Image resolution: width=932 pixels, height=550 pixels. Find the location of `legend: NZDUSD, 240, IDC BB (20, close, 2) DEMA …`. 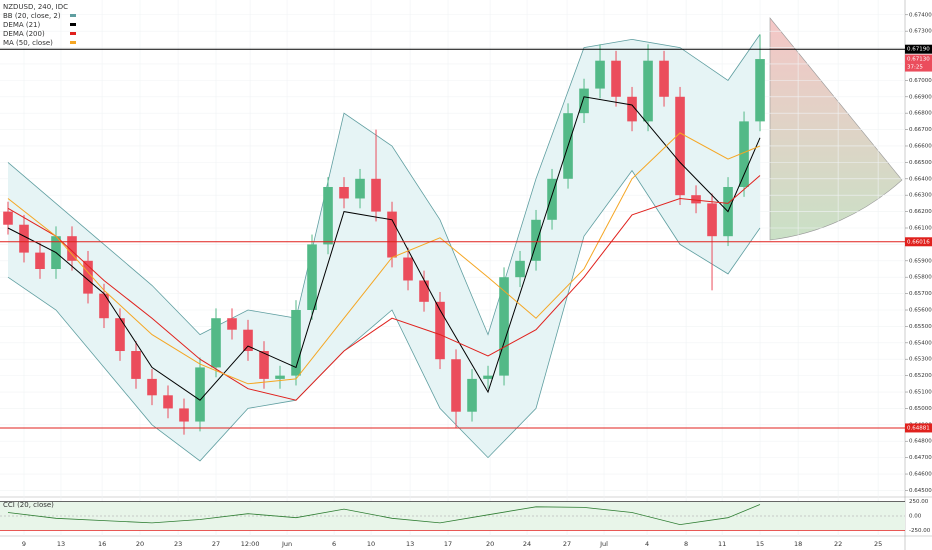

legend: NZDUSD, 240, IDC BB (20, close, 2) DEMA … is located at coordinates (35, 256).